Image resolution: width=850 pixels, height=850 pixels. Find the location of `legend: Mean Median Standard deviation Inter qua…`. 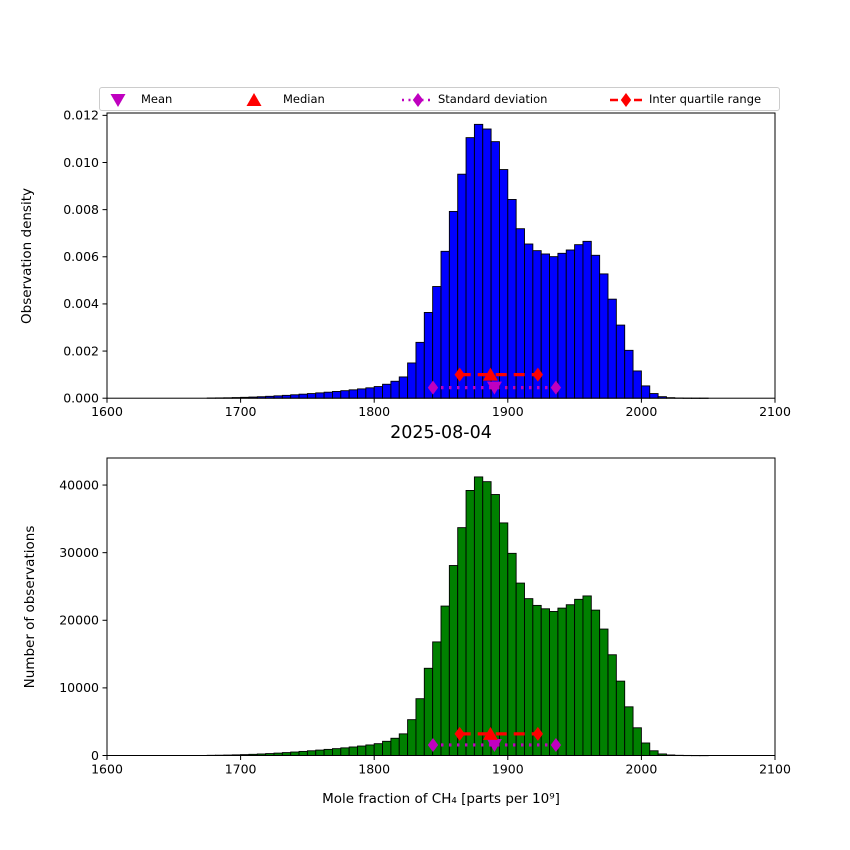

legend: Mean Median Standard deviation Inter qua… is located at coordinates (439, 99).